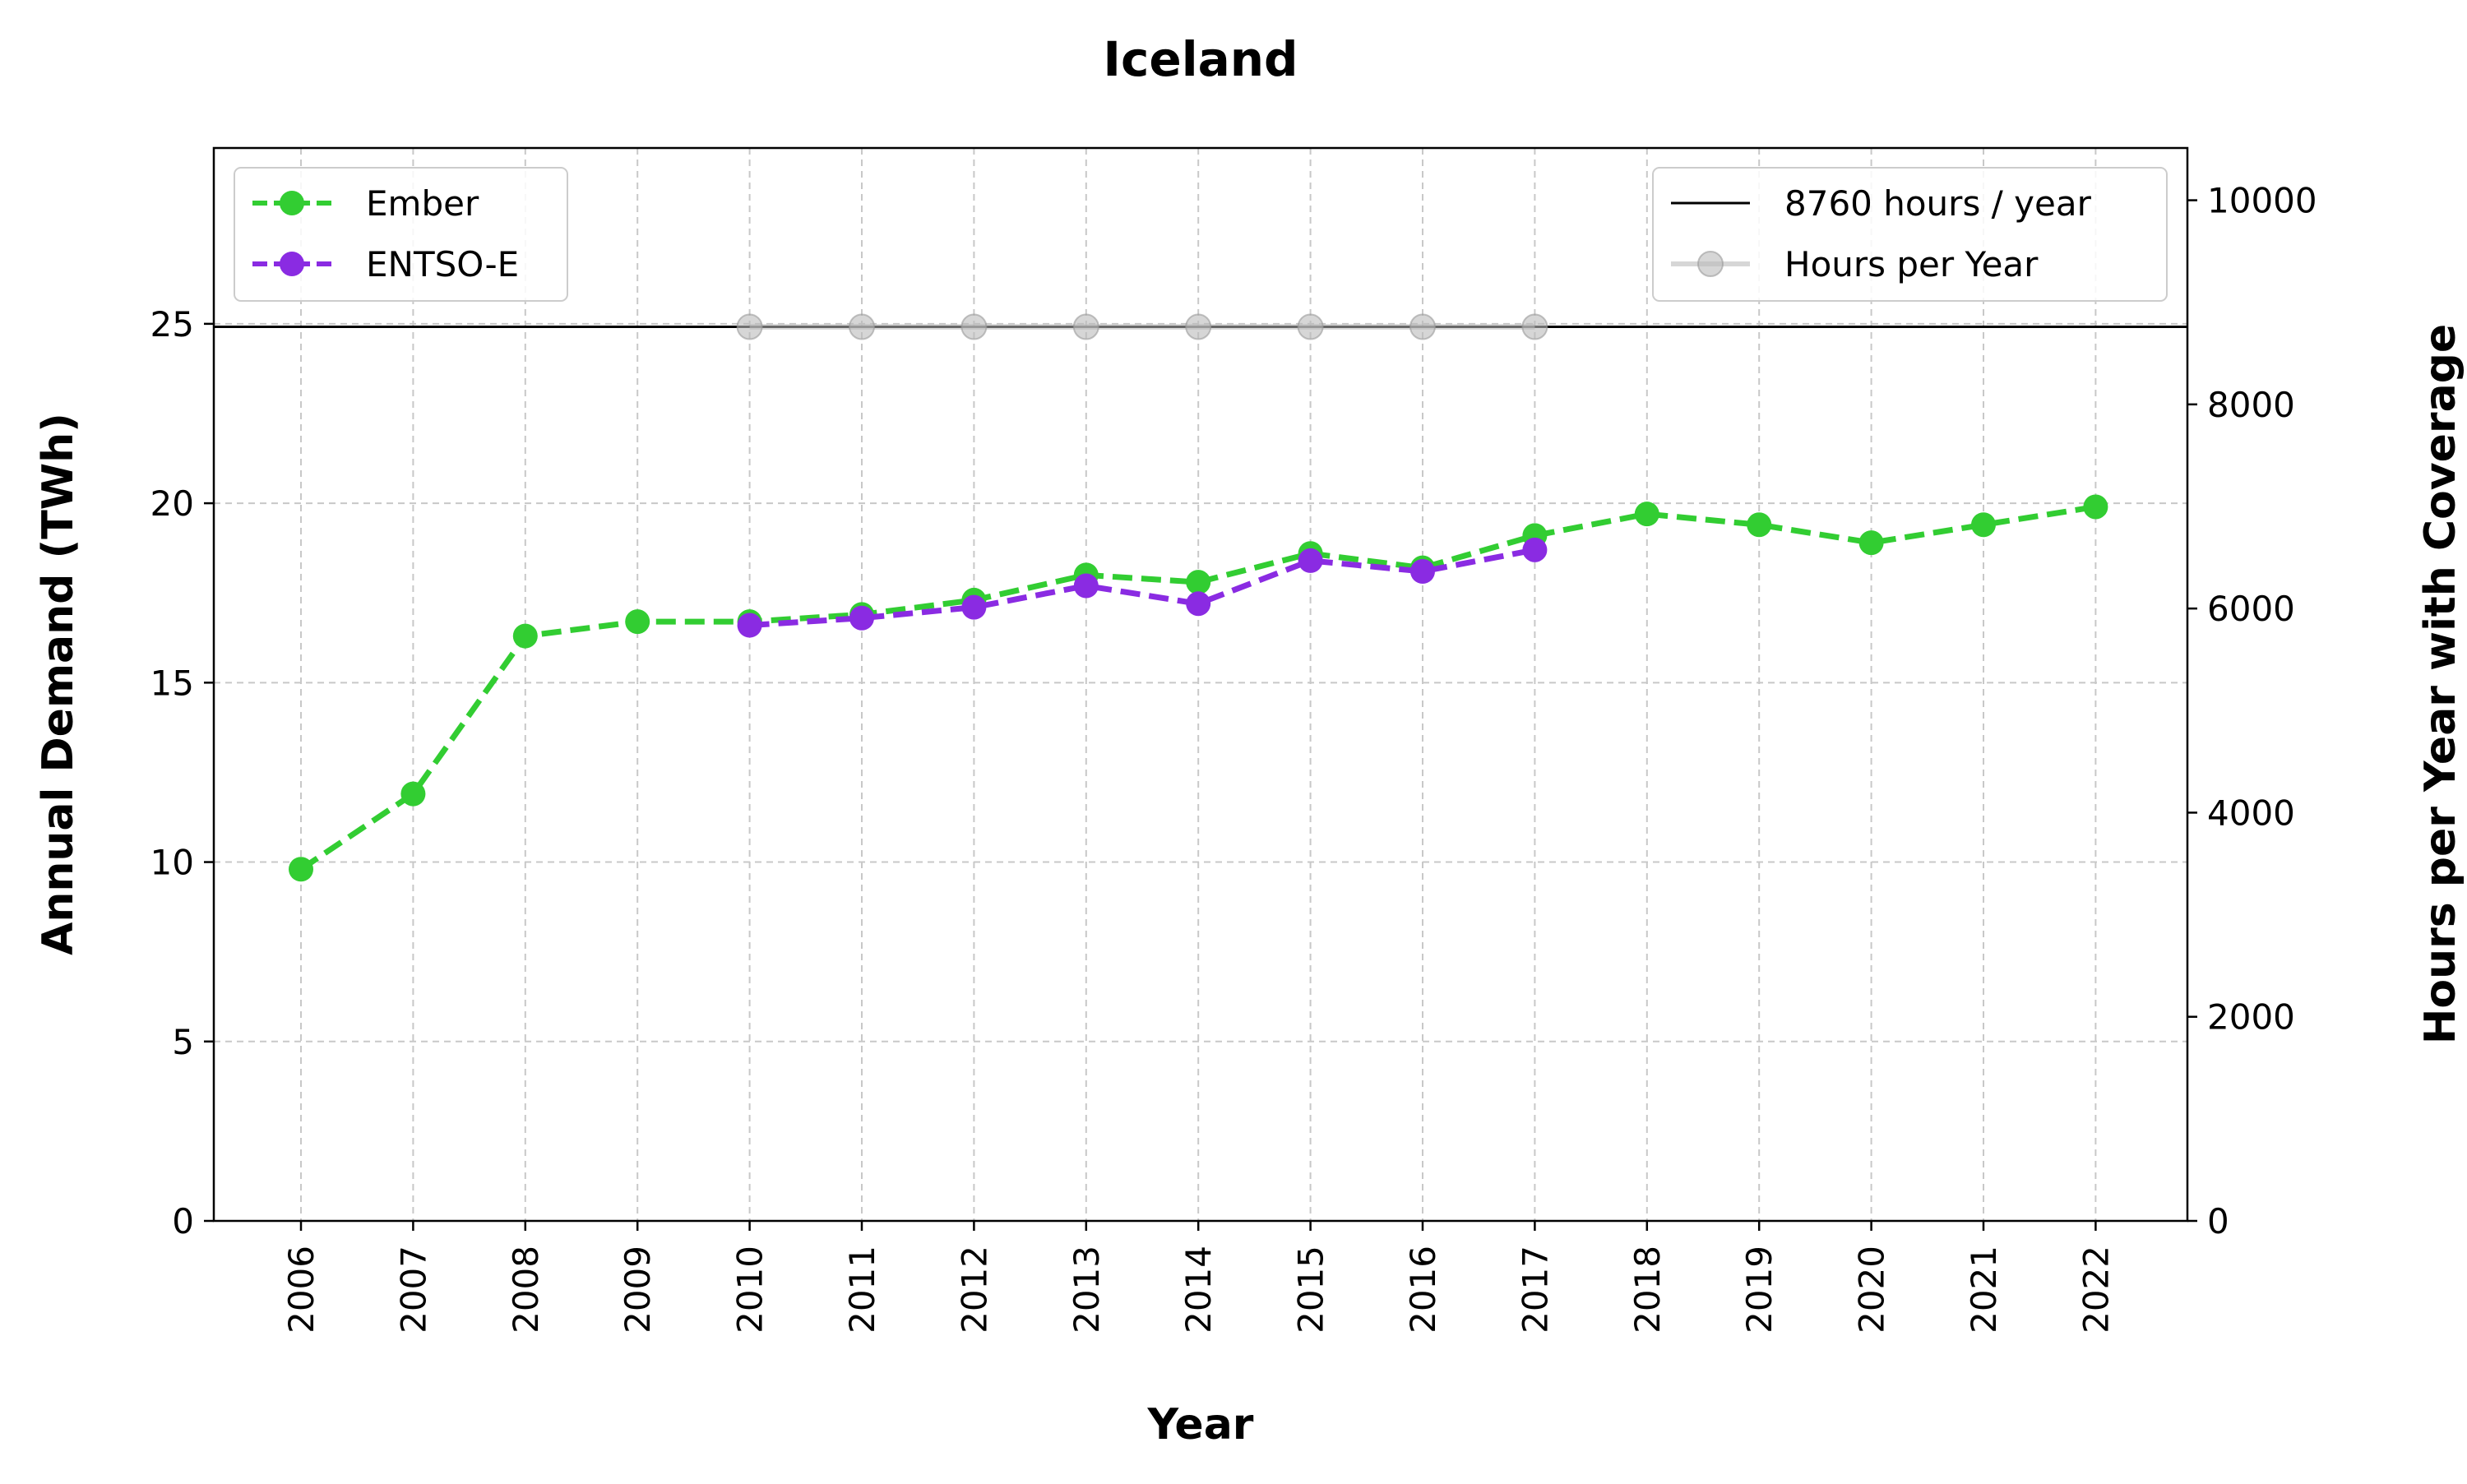 Image resolution: width=2467 pixels, height=1484 pixels. Describe the element at coordinates (1087, 1290) in the screenshot. I see `x-tick-label: 2013` at that location.